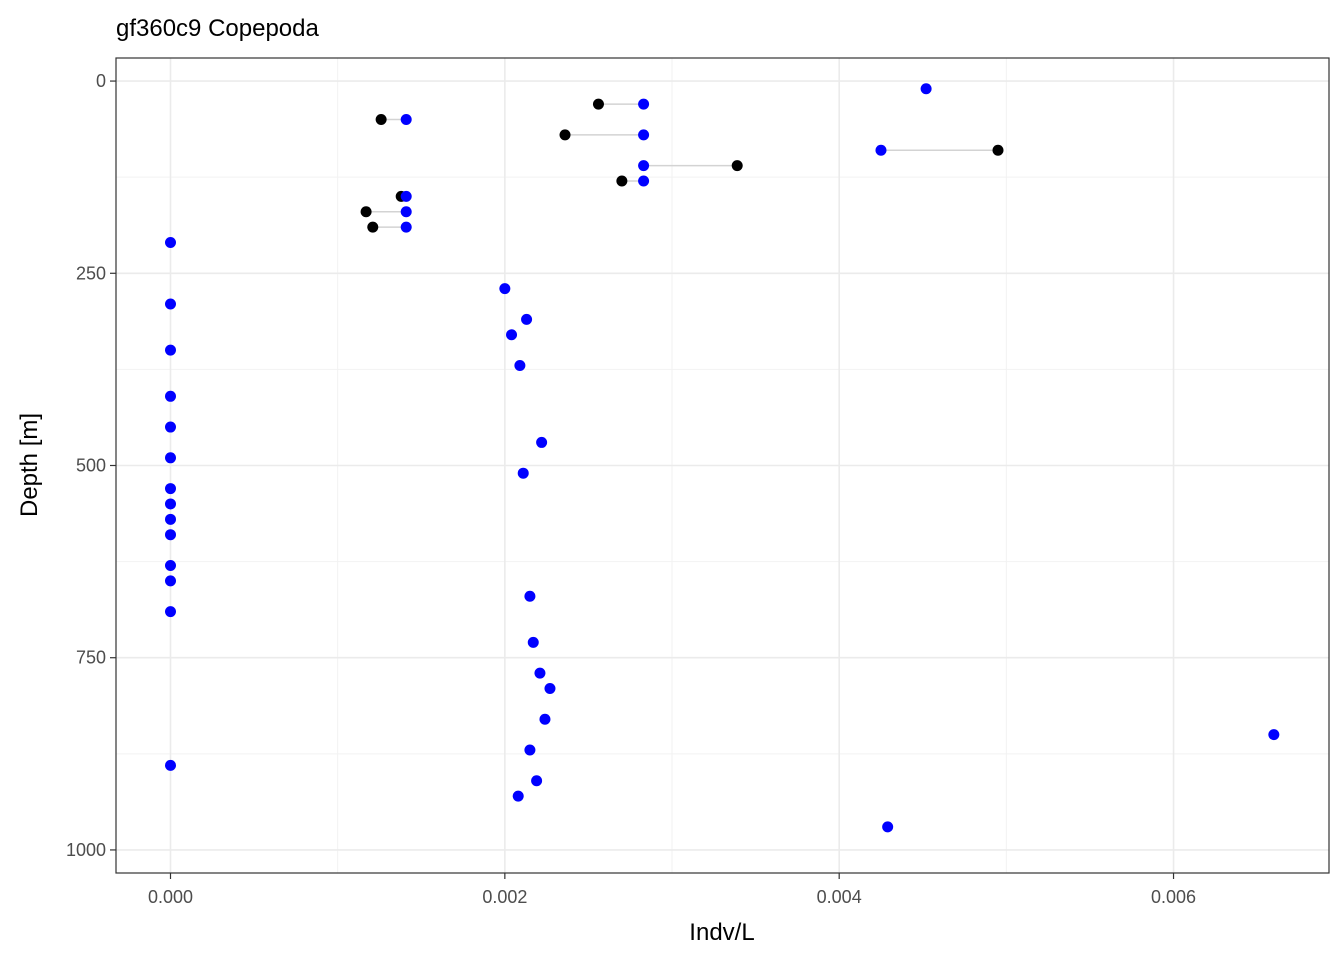  I want to click on x-axis: 0.000 0.002 0.004 0.006, so click(672, 890).